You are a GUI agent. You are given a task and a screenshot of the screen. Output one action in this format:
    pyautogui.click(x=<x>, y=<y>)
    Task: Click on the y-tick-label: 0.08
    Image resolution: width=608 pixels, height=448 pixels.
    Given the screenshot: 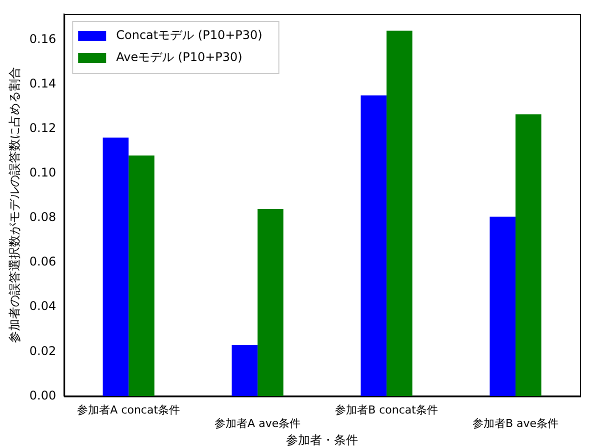 What is the action you would take?
    pyautogui.click(x=42, y=217)
    